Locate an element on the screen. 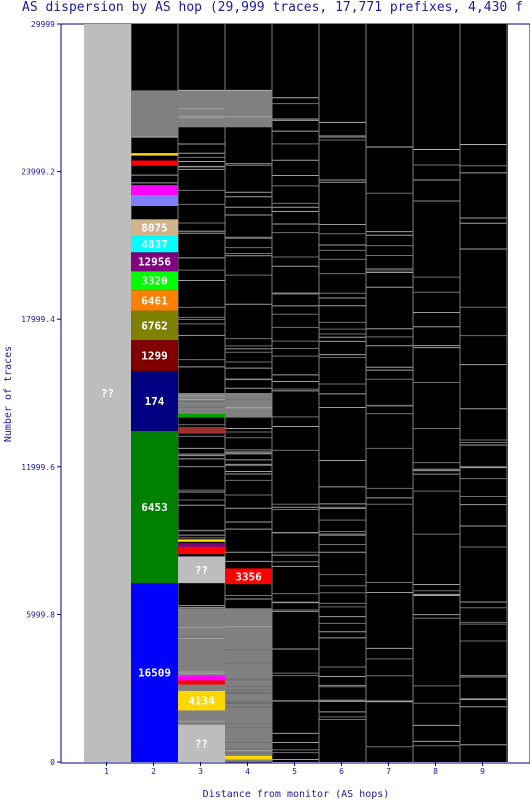 This screenshot has height=800, width=530. x-axis-label: Distance from monitor (AS hops) is located at coordinates (296, 794).